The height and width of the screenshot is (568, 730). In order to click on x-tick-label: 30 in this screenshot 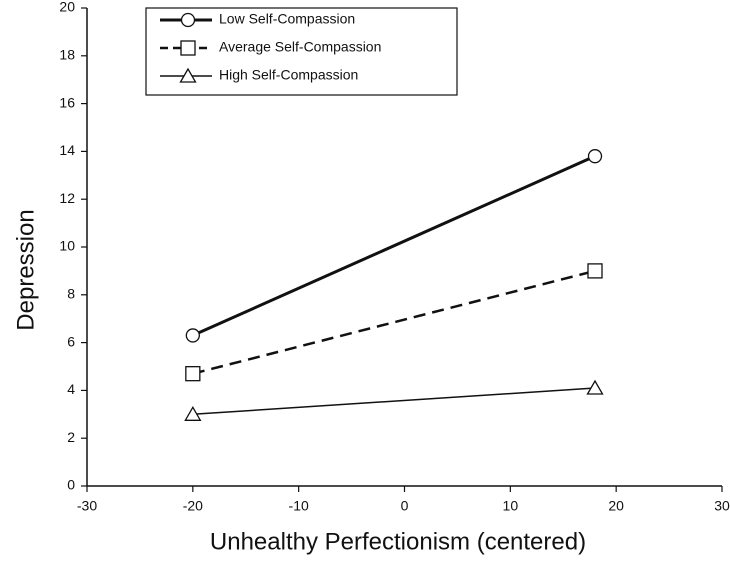, I will do `click(722, 506)`.